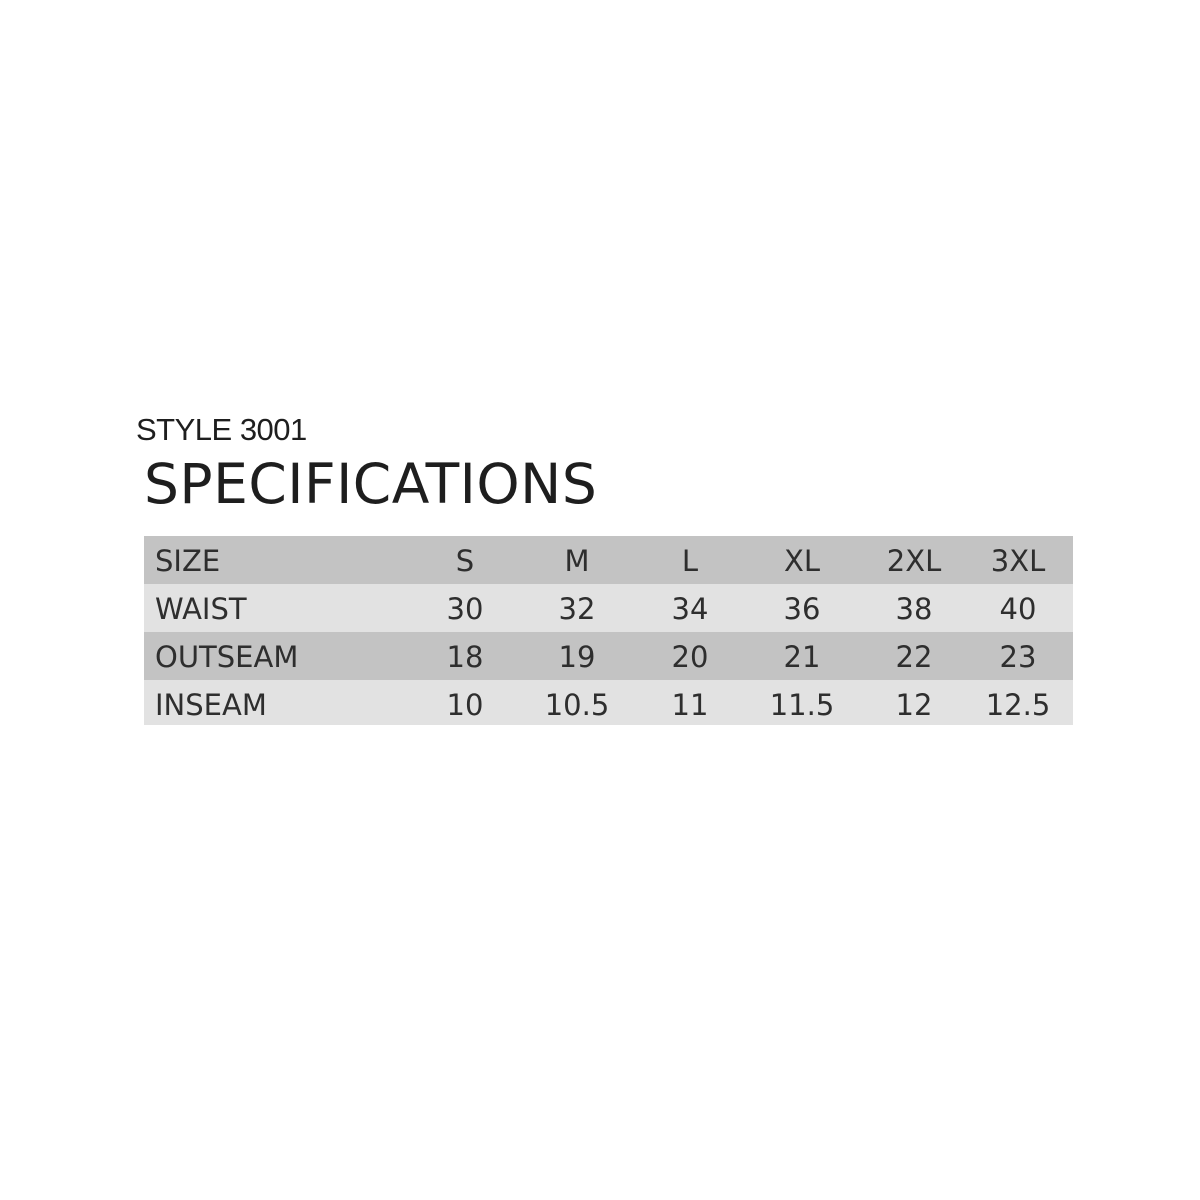 Image resolution: width=1200 pixels, height=1200 pixels. I want to click on table-cell: 19, so click(577, 657).